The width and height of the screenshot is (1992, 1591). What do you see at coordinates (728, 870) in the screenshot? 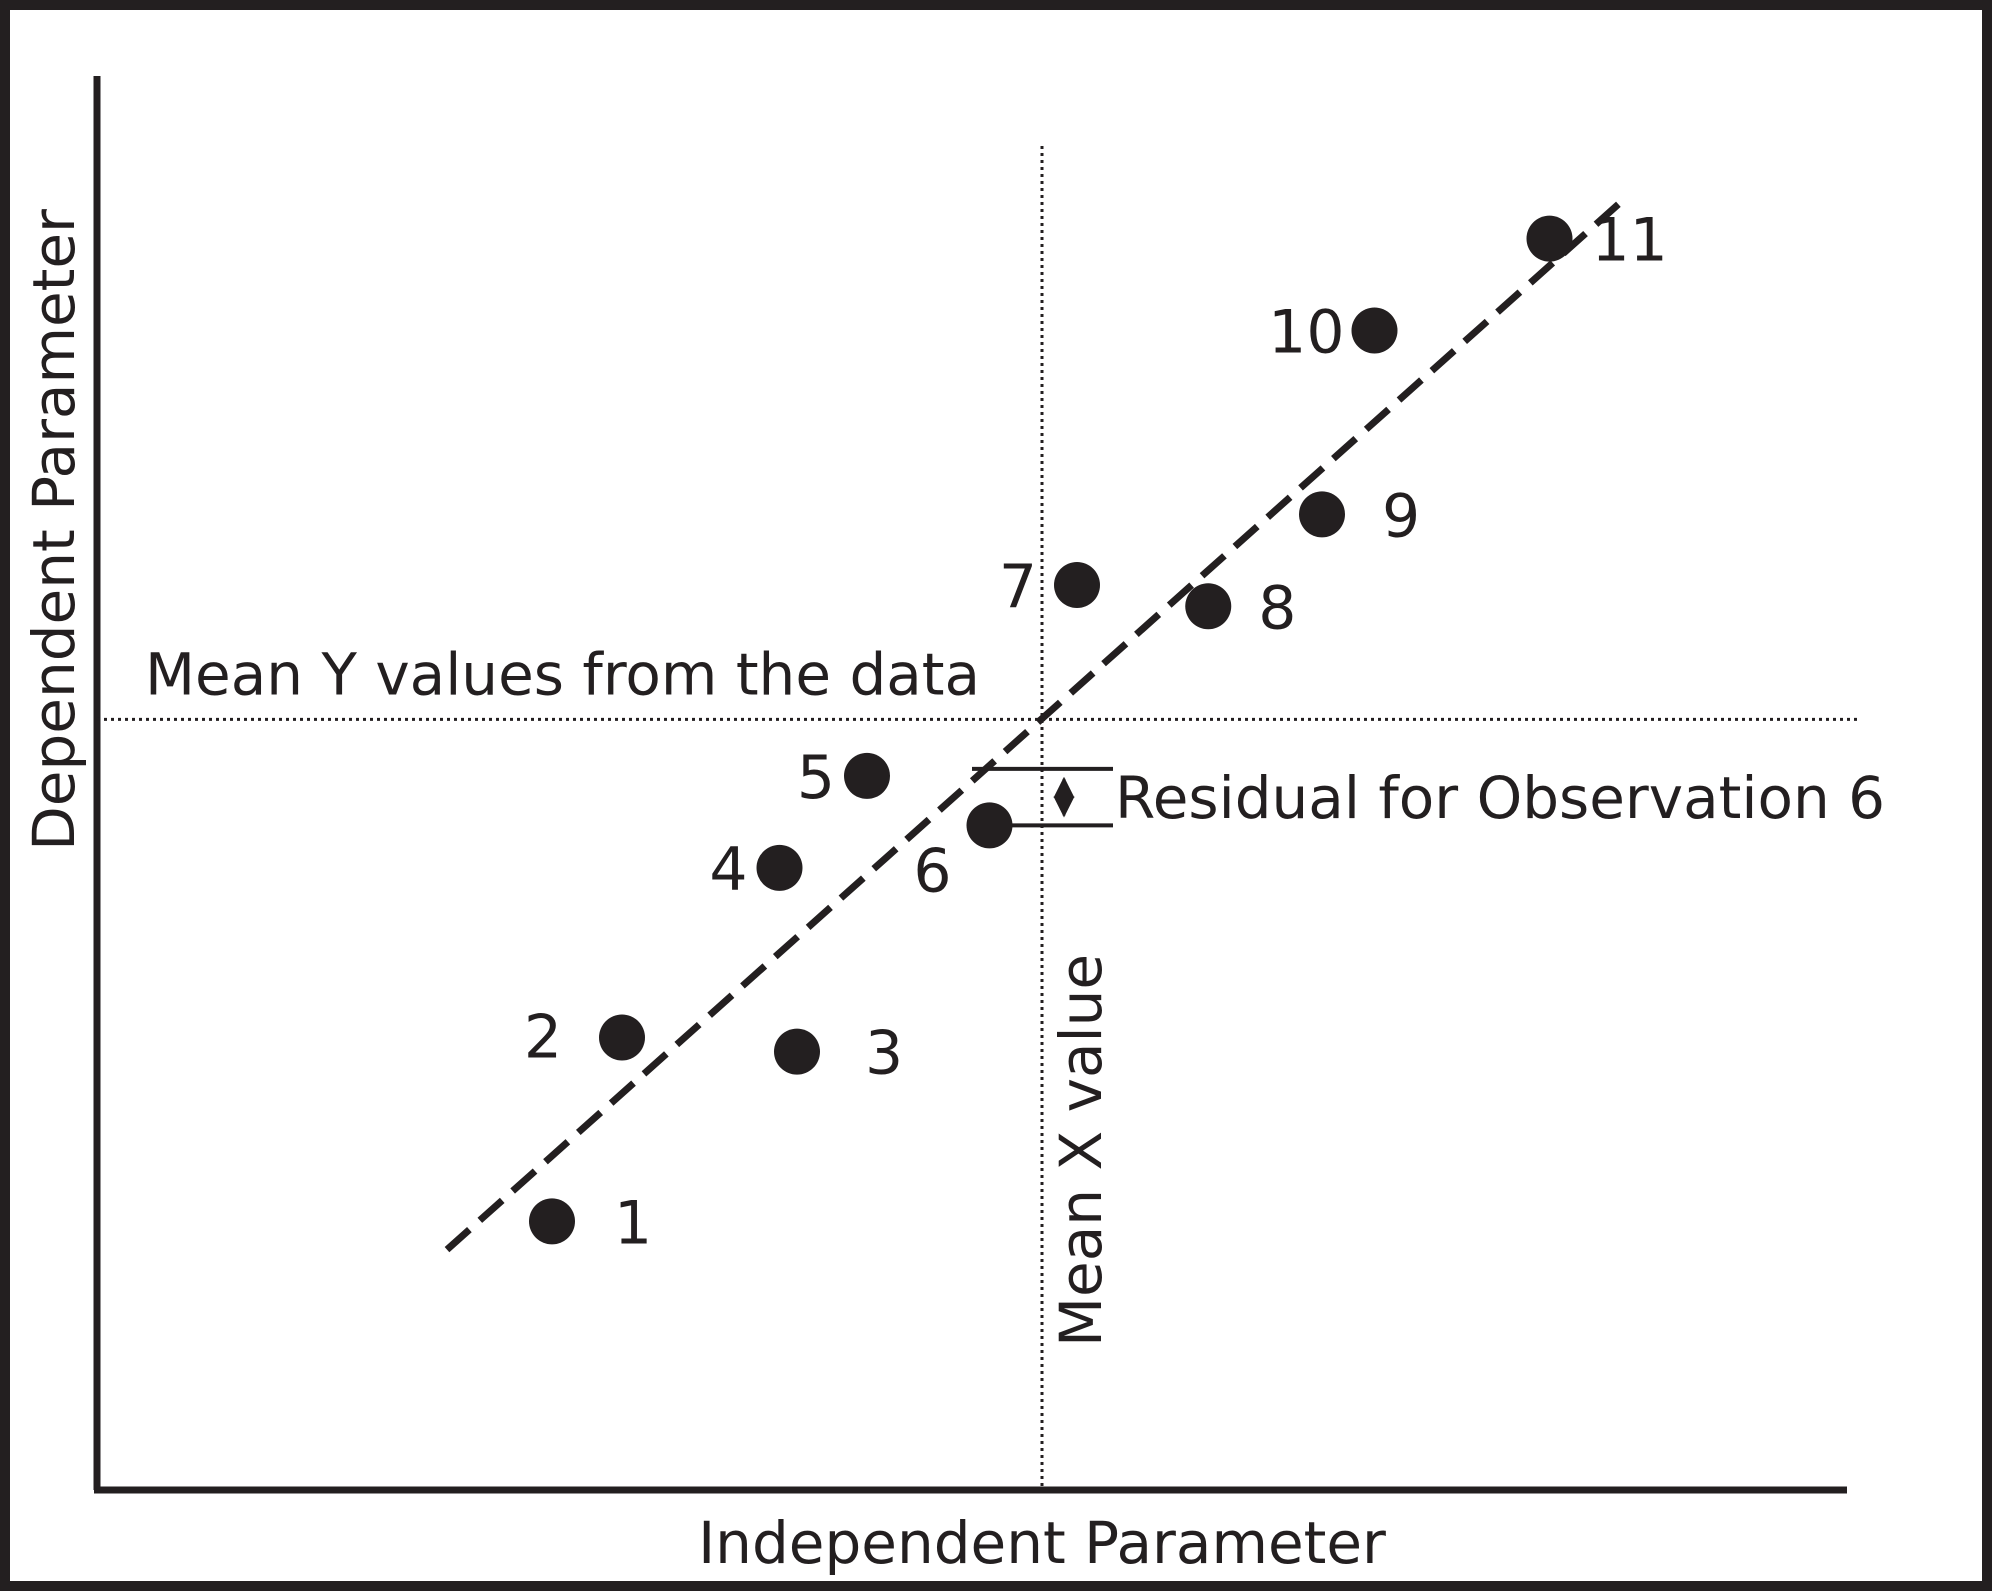
I see `point-label-4: 4` at bounding box center [728, 870].